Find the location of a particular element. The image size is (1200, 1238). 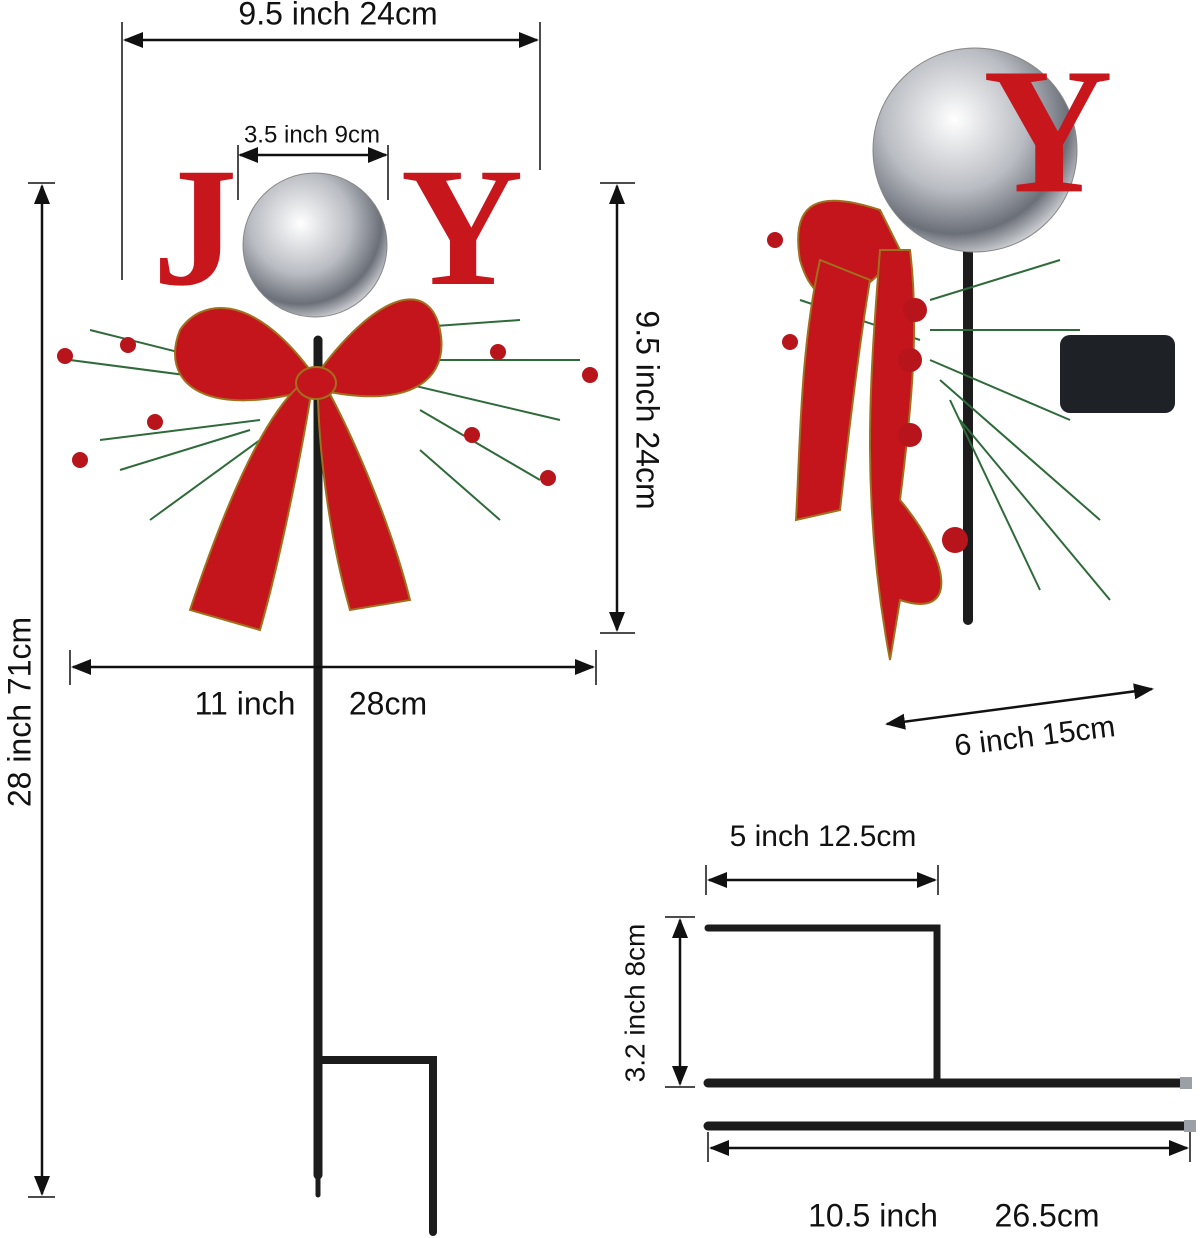

dimension-label: 3.5 inch 9cm is located at coordinates (312, 134).